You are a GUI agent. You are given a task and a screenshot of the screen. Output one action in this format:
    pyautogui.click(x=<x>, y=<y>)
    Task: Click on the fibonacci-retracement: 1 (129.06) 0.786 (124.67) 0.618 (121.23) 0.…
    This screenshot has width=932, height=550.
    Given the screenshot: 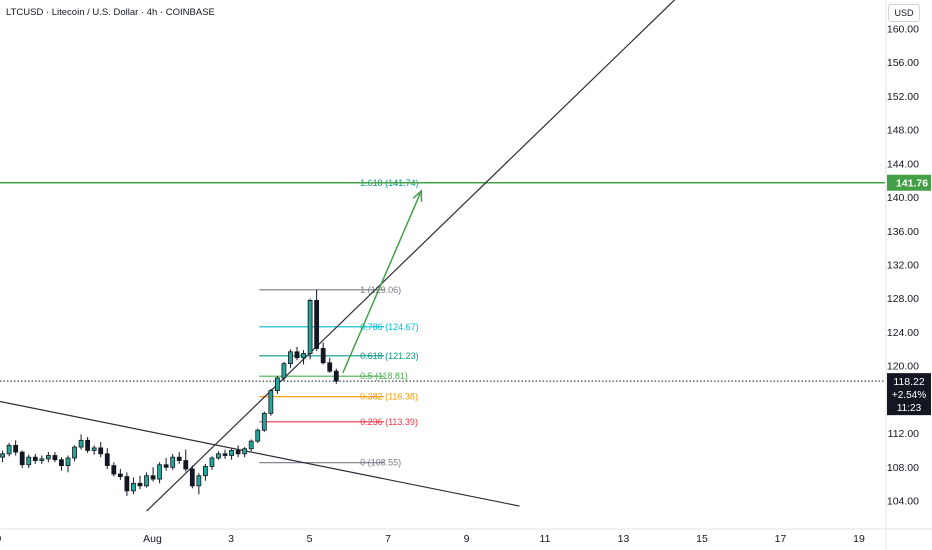 What is the action you would take?
    pyautogui.click(x=339, y=323)
    